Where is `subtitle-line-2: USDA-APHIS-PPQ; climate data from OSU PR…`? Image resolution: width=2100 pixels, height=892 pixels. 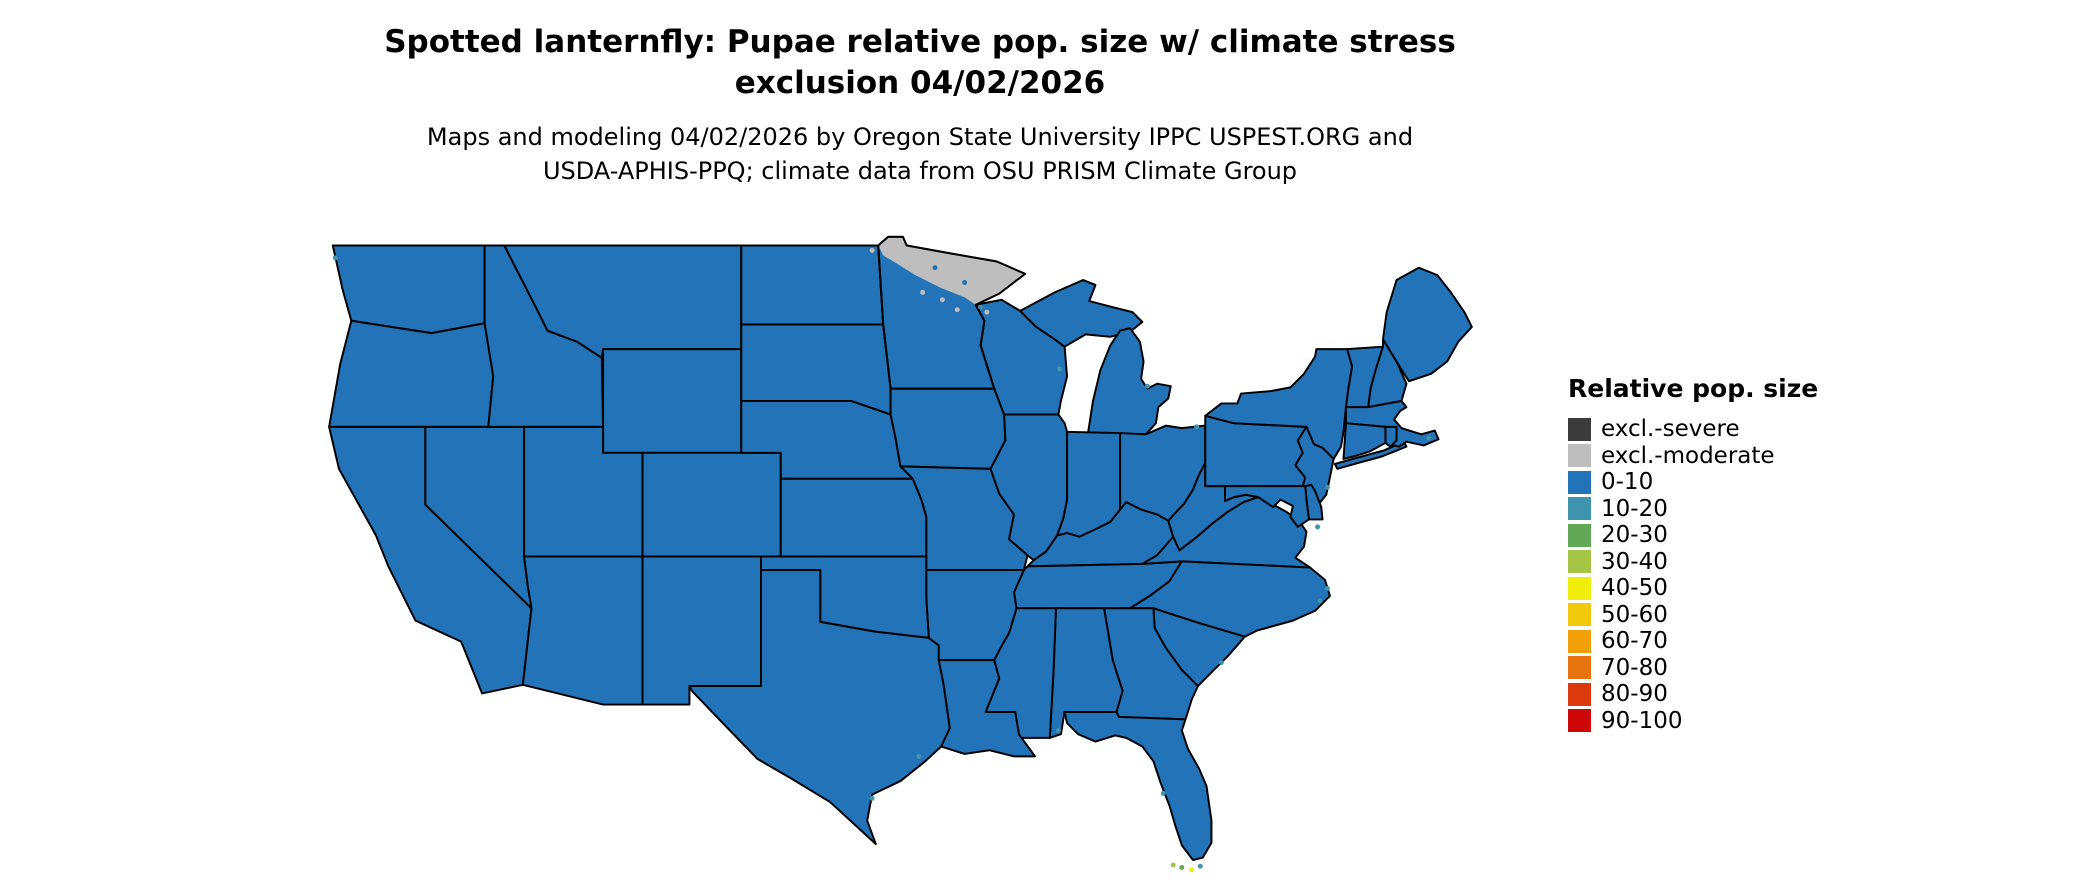
subtitle-line-2: USDA-APHIS-PPQ; climate data from OSU PR… is located at coordinates (920, 171).